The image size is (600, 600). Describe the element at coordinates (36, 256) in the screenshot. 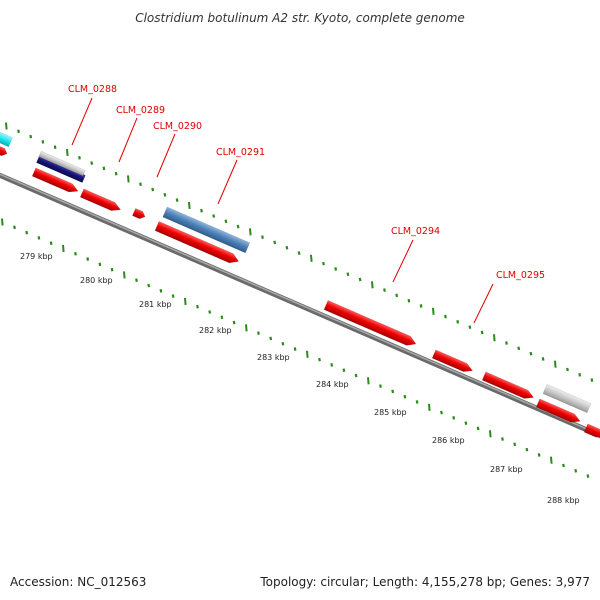

I see `kbp-tick-label: 279 kbp` at that location.